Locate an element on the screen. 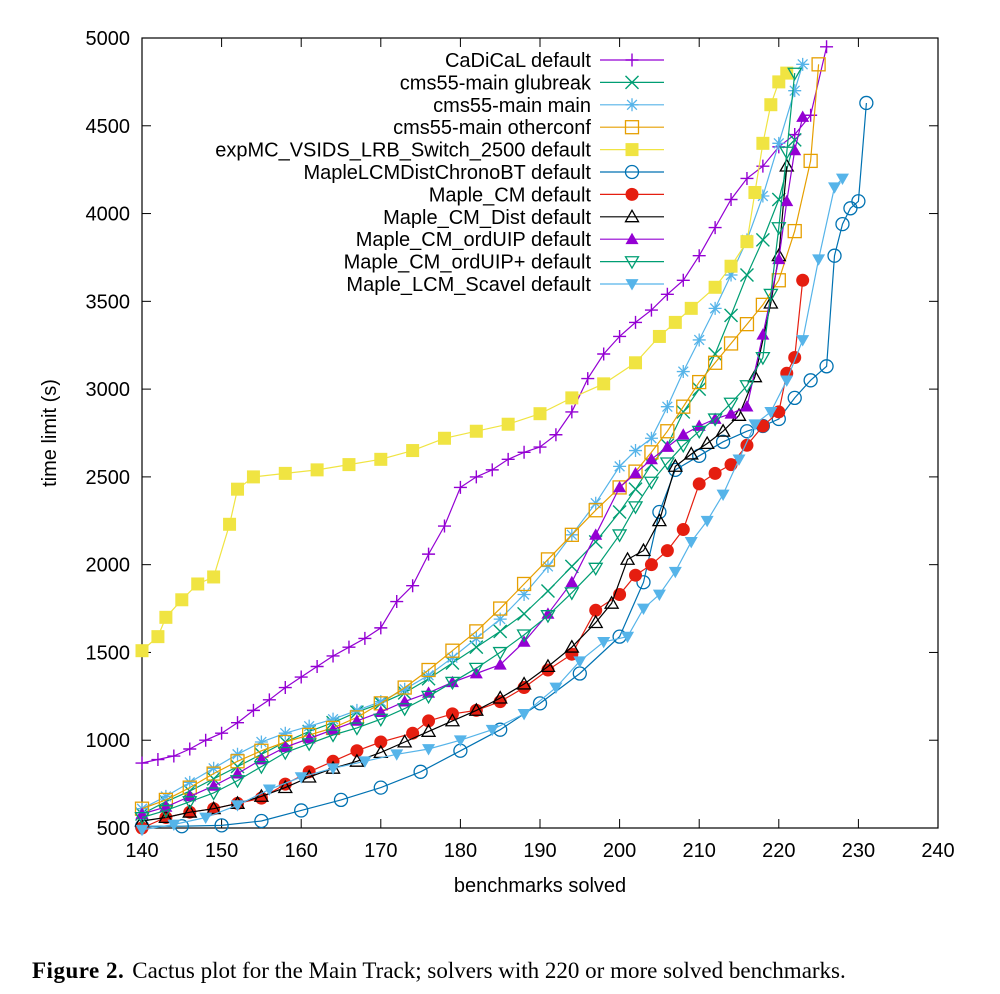  y-tick-label: 1500 is located at coordinates (108, 653).